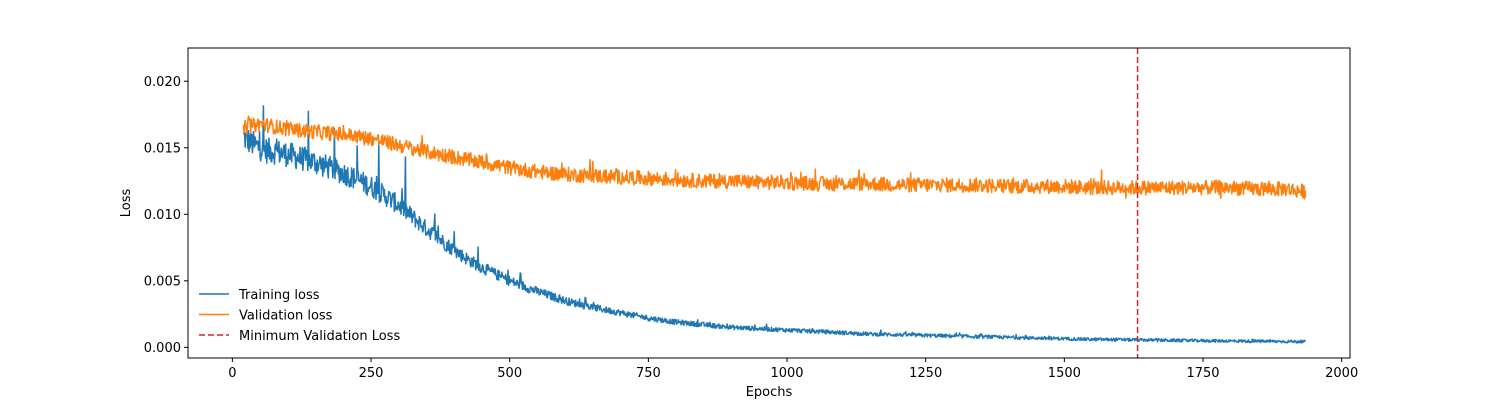 This screenshot has width=1500, height=400. Describe the element at coordinates (162, 281) in the screenshot. I see `y-tick-label: 0.005` at that location.